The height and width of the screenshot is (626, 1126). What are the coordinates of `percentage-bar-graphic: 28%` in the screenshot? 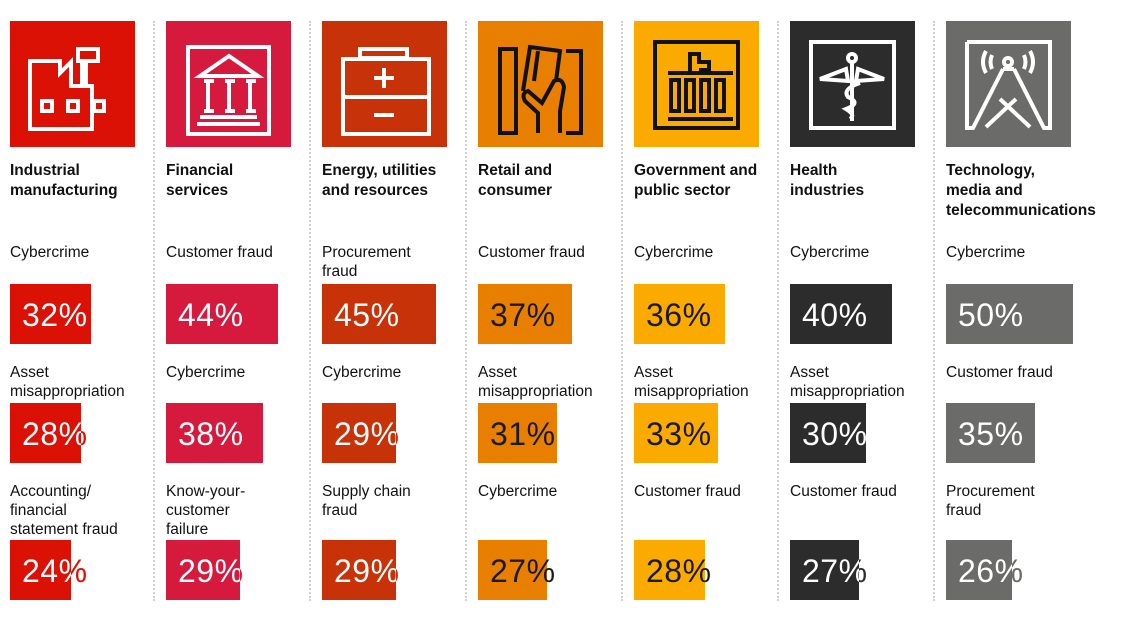 It's located at (48, 433).